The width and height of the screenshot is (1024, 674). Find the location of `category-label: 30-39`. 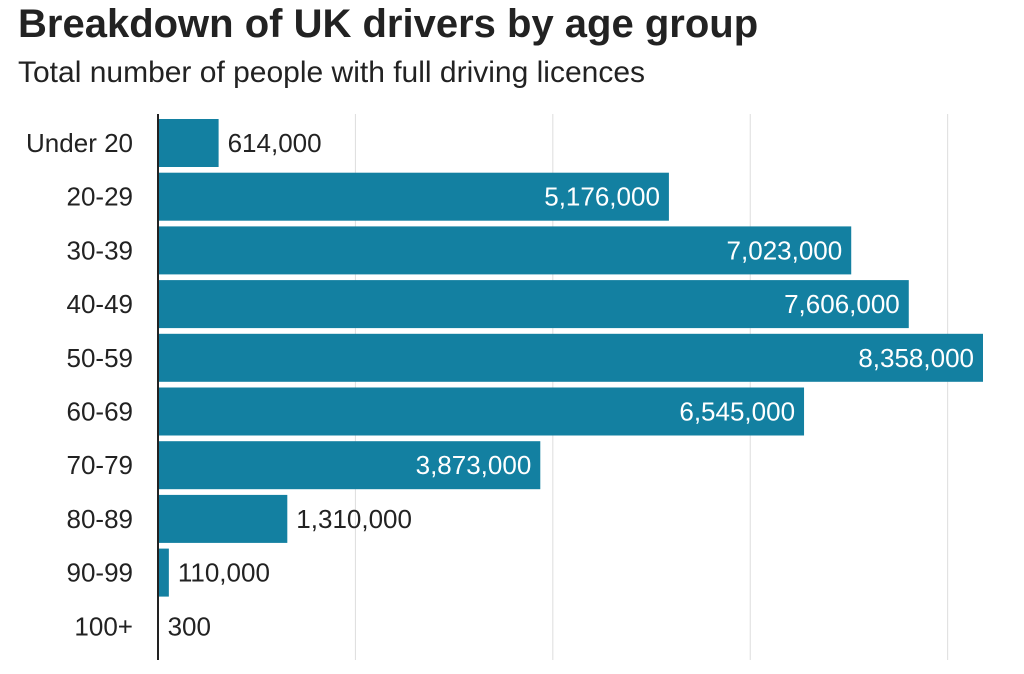

category-label: 30-39 is located at coordinates (100, 250).